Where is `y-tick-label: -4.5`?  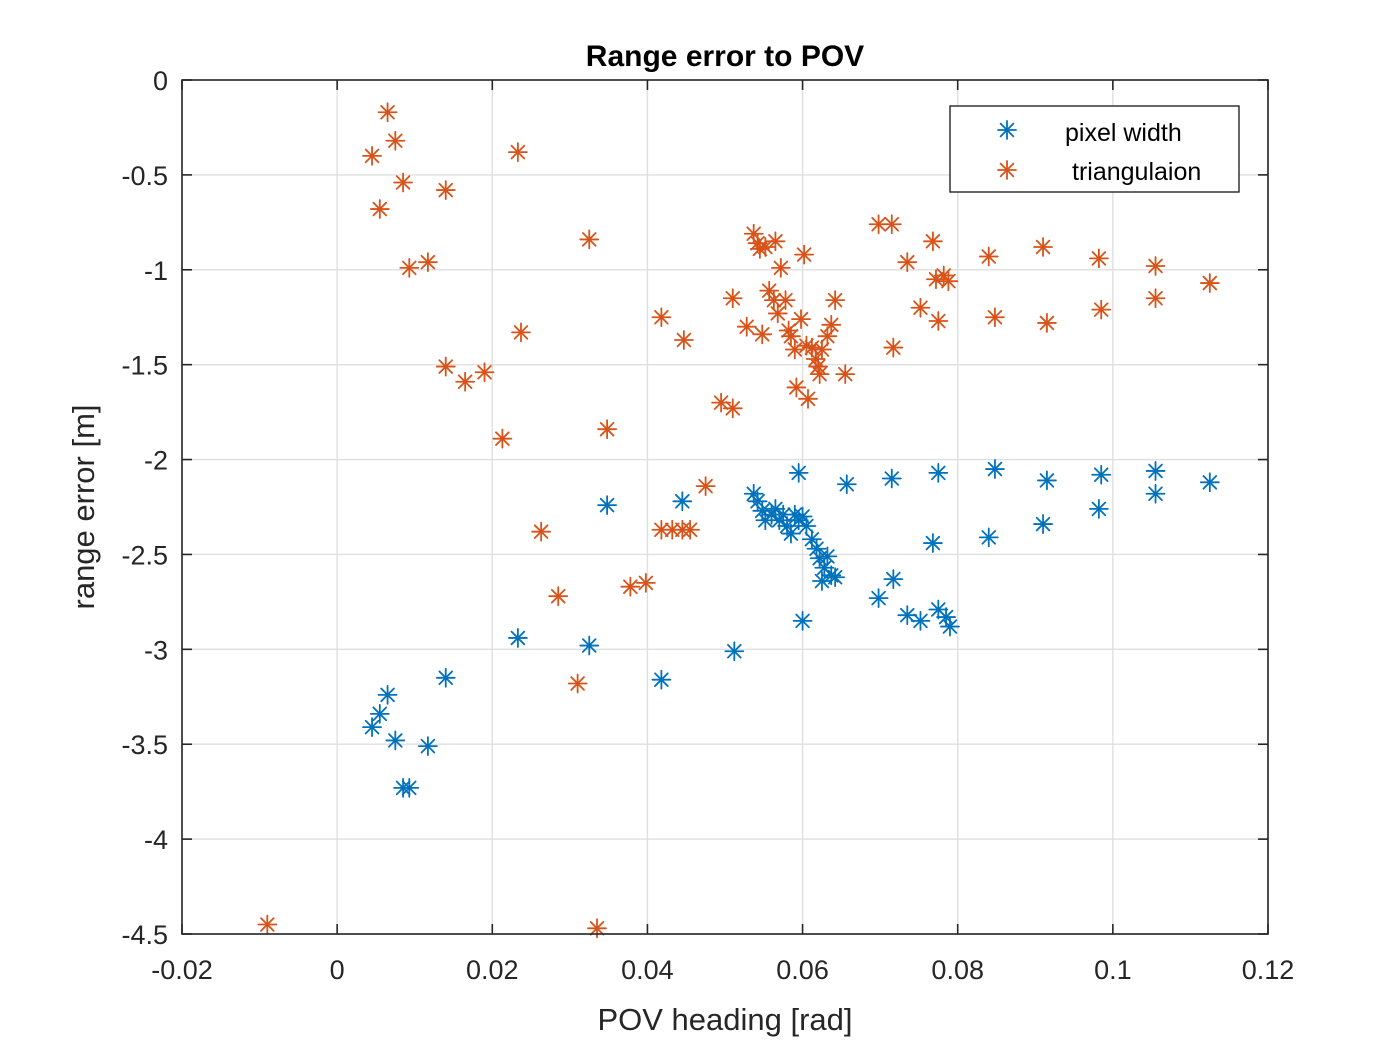 y-tick-label: -4.5 is located at coordinates (144, 935).